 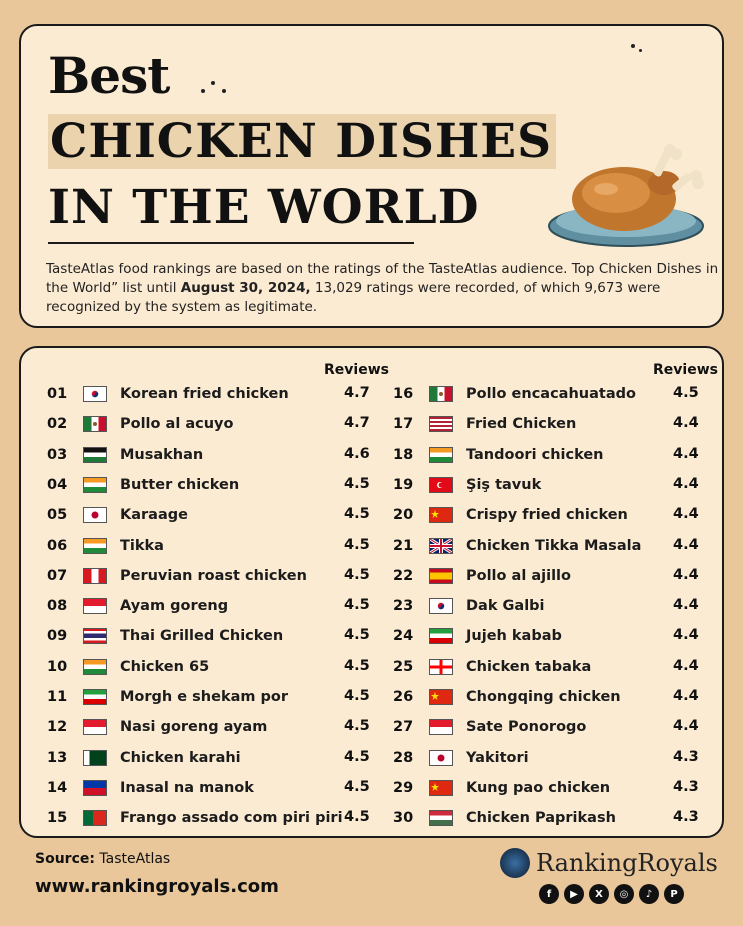 I want to click on flag-tr-icon, so click(x=441, y=484).